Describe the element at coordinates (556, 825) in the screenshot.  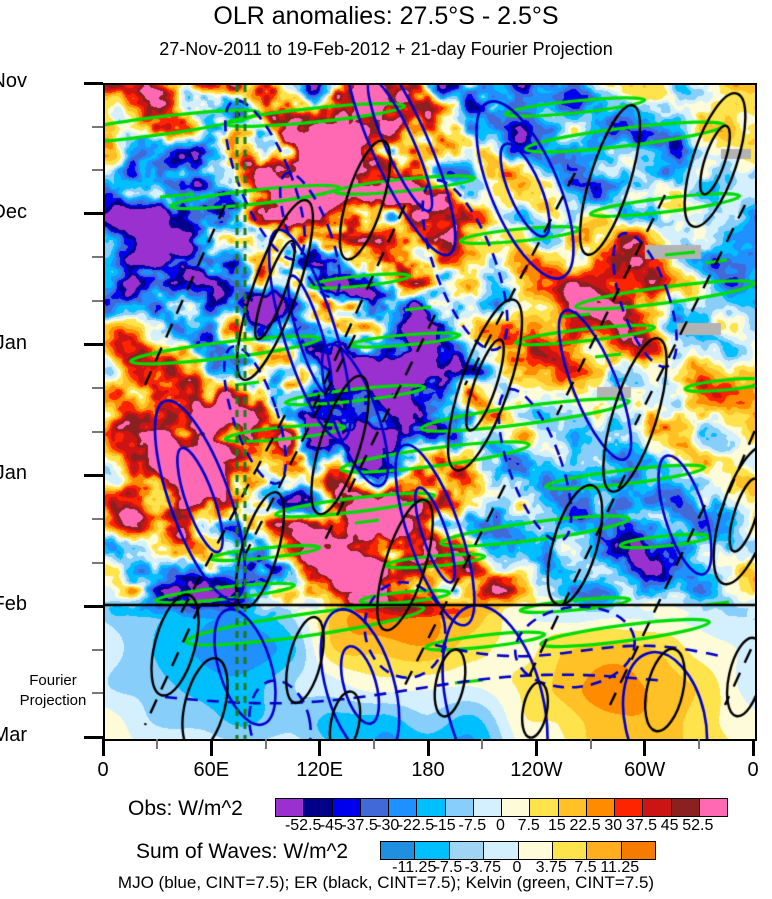
I see `colorbar-tick-label: 15` at that location.